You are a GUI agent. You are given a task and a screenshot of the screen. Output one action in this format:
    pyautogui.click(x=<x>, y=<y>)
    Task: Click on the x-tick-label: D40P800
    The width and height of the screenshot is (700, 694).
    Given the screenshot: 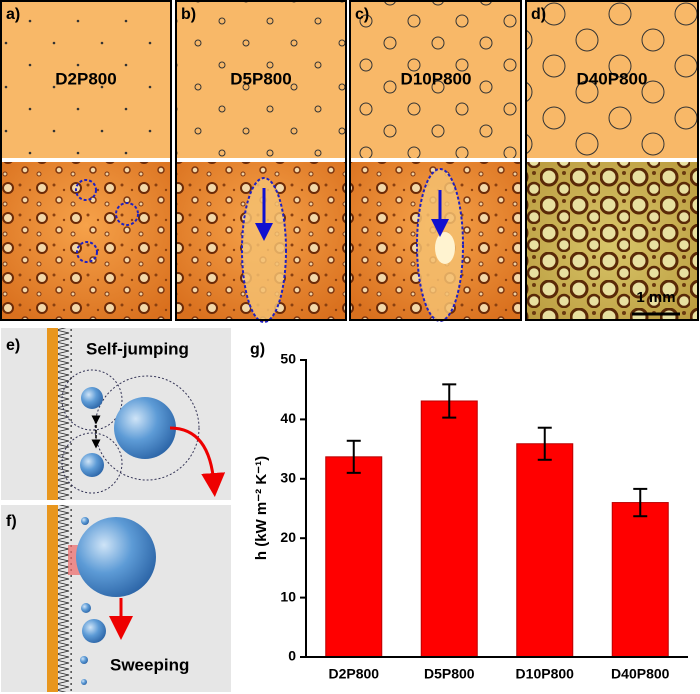 What is the action you would take?
    pyautogui.click(x=640, y=674)
    